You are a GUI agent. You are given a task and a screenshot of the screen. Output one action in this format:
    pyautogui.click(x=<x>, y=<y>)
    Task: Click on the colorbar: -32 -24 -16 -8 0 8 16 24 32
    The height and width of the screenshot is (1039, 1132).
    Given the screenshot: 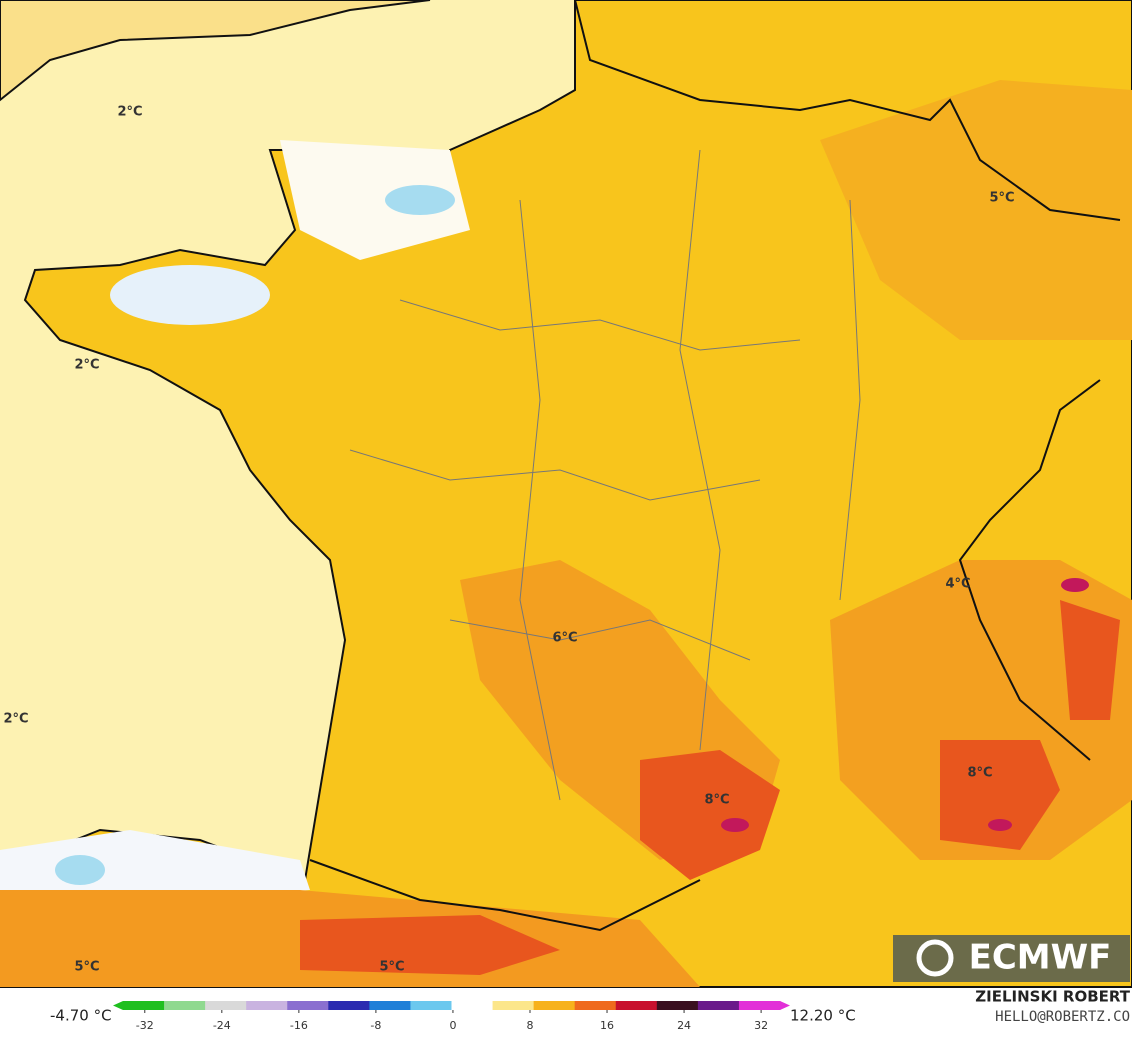 What is the action you would take?
    pyautogui.click(x=451, y=1016)
    